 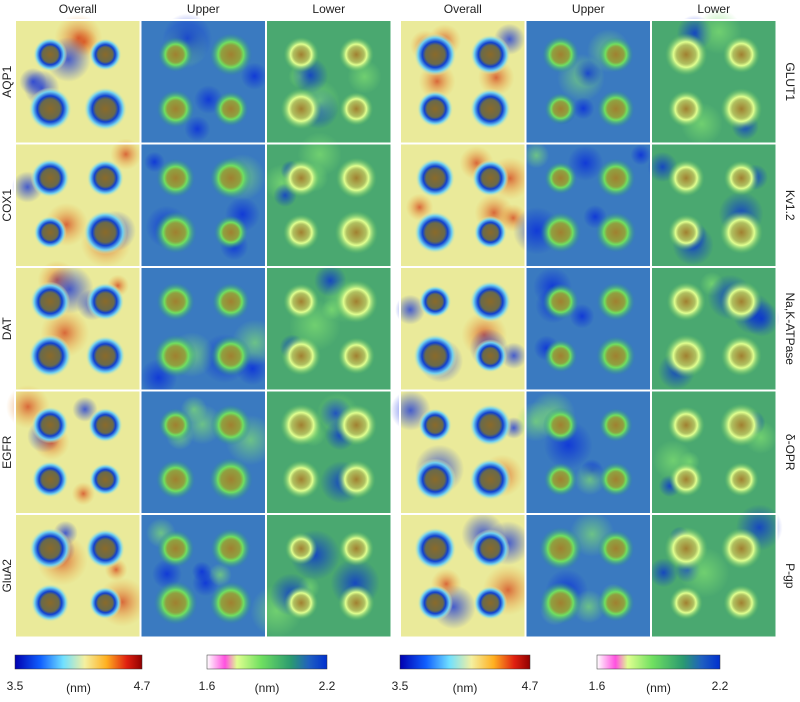 I want to click on row-label: GLUT1, so click(x=790, y=81).